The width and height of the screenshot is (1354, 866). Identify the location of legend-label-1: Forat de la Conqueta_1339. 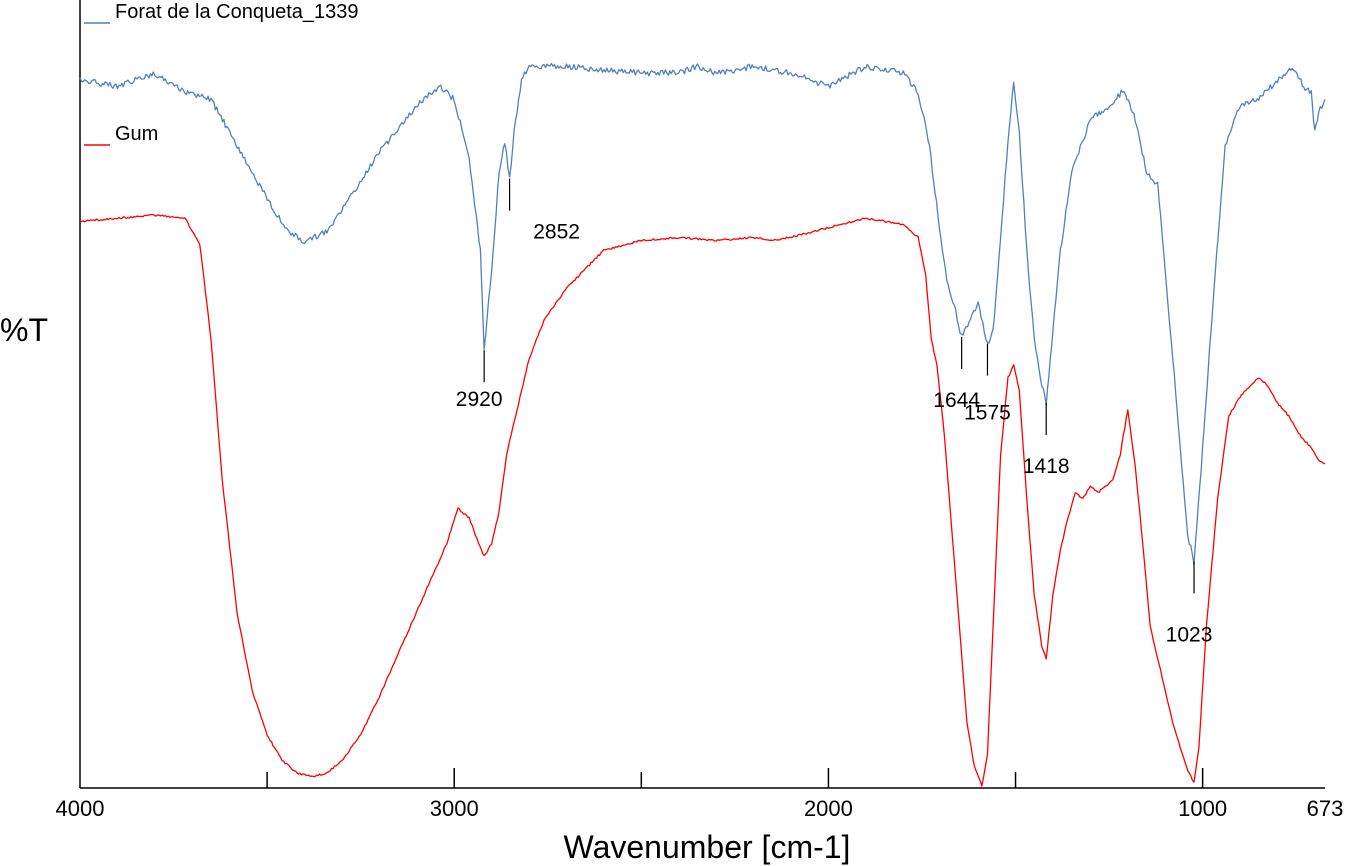
(237, 12).